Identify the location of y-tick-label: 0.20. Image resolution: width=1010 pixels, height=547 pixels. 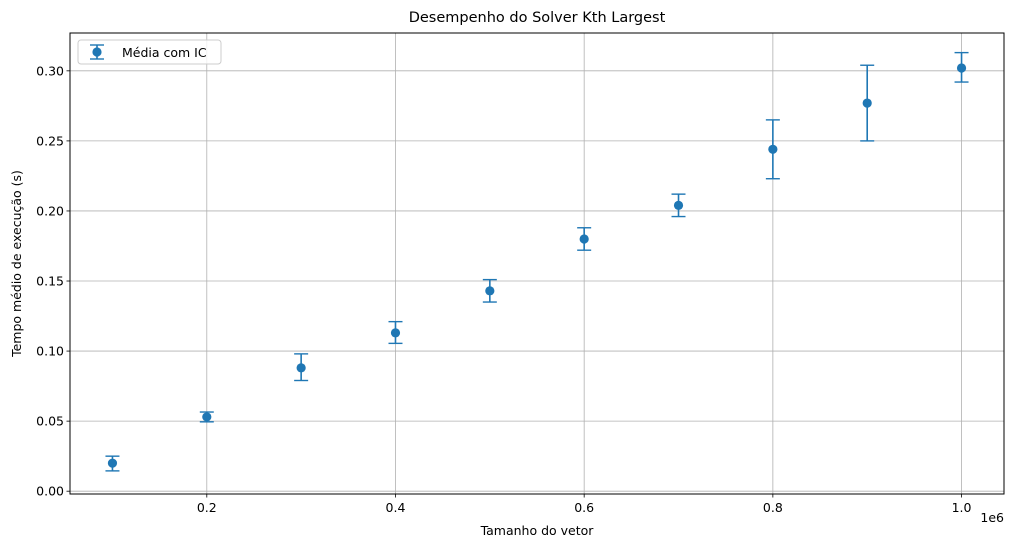
(50, 210).